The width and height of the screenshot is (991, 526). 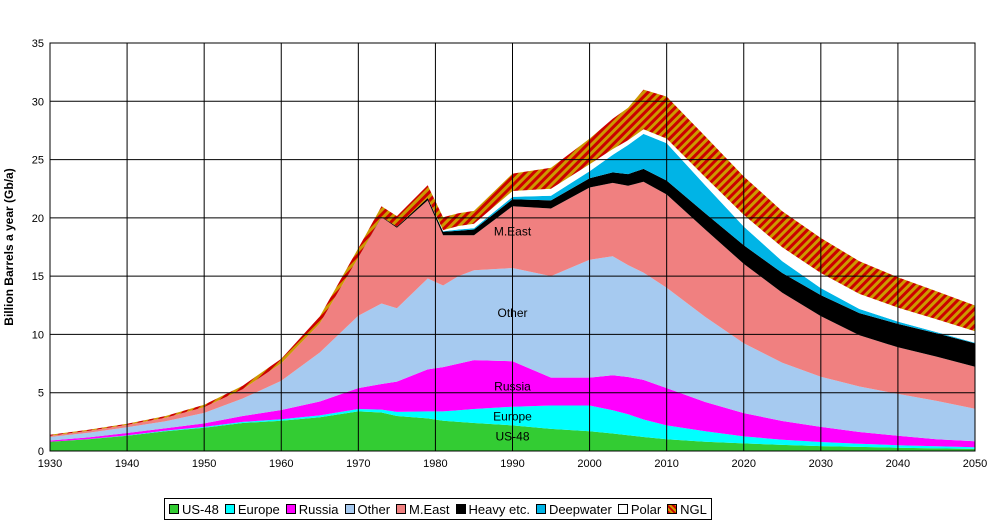 I want to click on legend-item-polar: Polar, so click(x=639, y=509).